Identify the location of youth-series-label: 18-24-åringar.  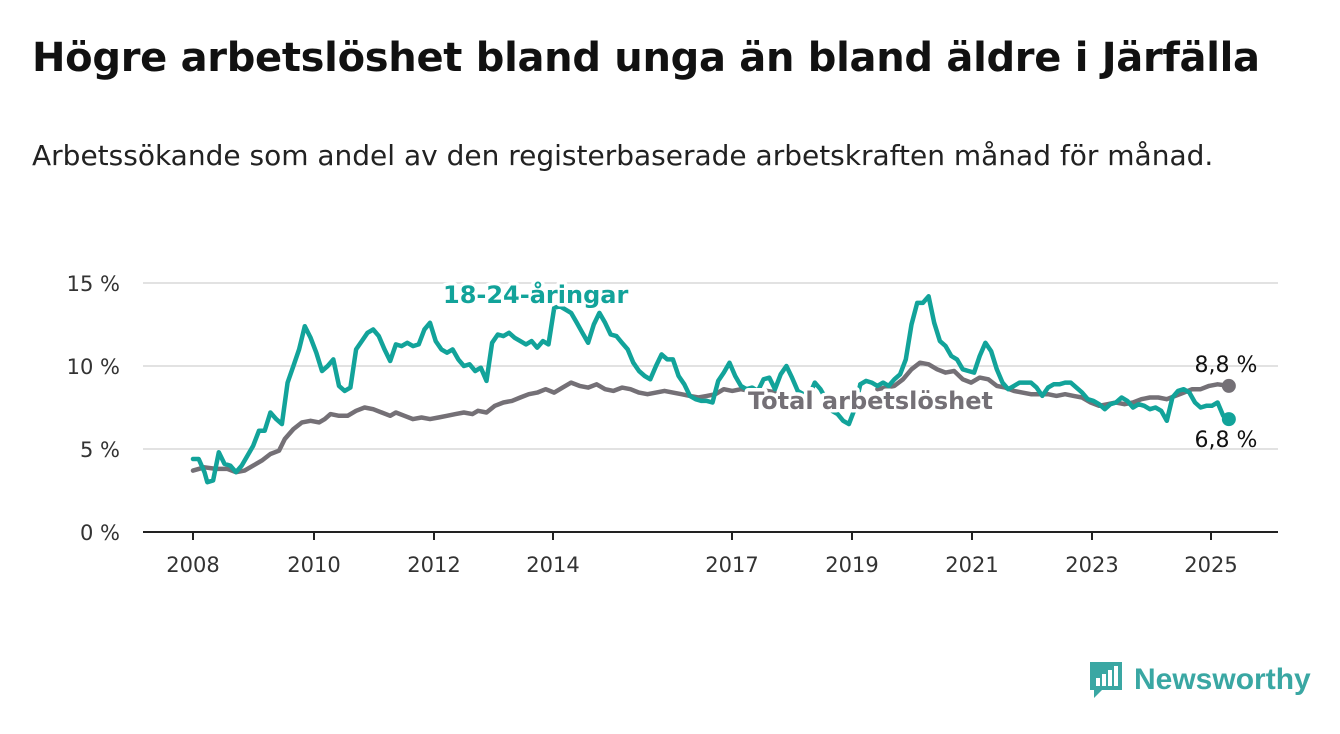
(535, 294).